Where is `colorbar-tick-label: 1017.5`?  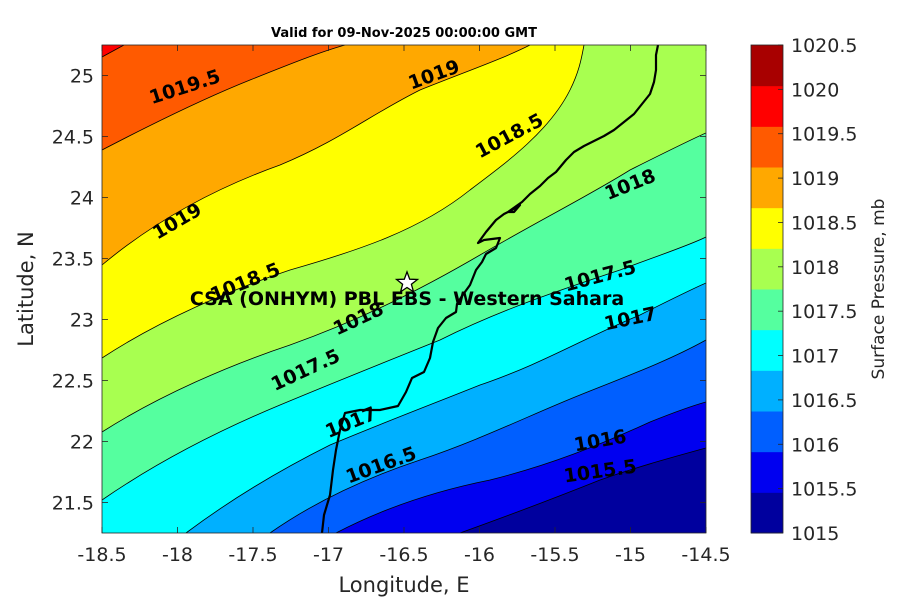
colorbar-tick-label: 1017.5 is located at coordinates (824, 312).